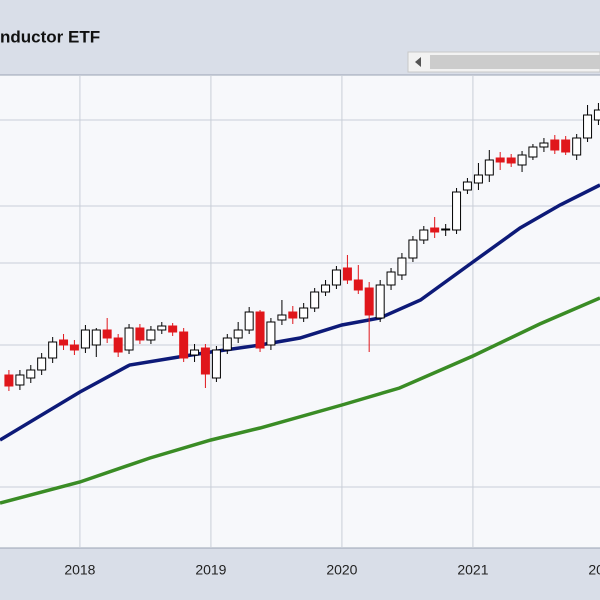 The height and width of the screenshot is (600, 600). I want to click on x-tick-label: 2019, so click(210, 570).